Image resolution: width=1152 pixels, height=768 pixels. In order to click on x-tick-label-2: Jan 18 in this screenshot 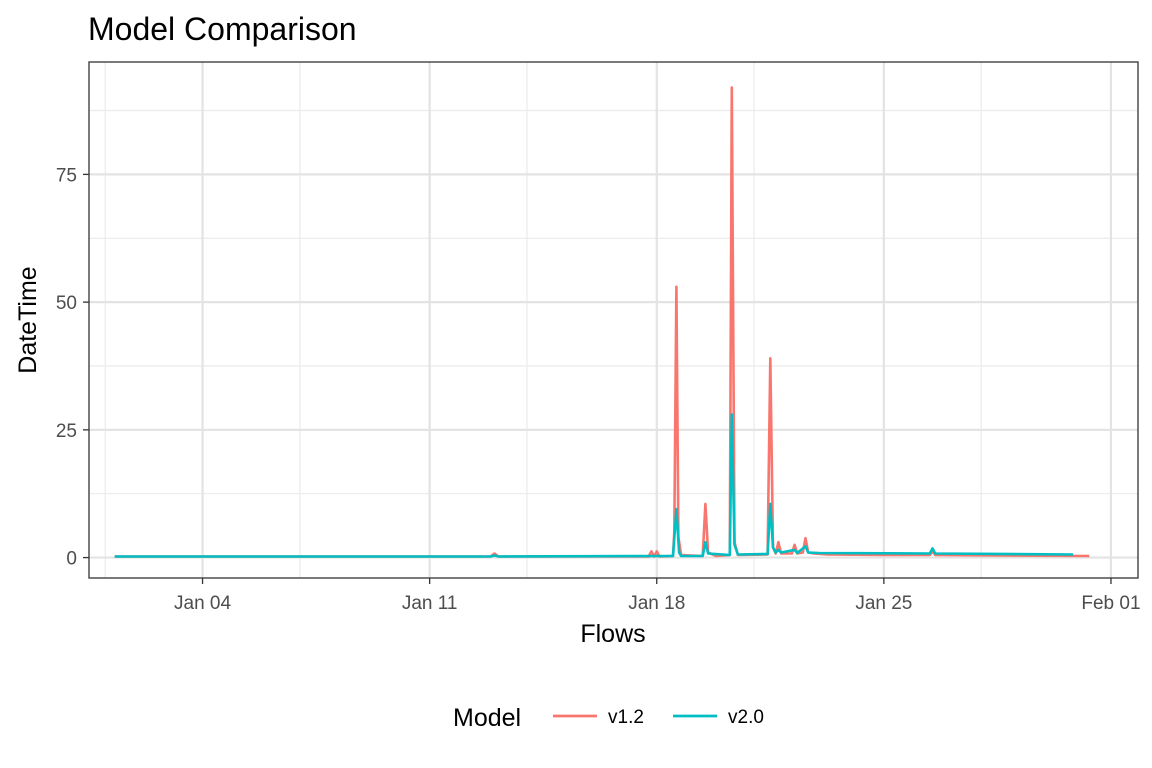, I will do `click(656, 603)`.